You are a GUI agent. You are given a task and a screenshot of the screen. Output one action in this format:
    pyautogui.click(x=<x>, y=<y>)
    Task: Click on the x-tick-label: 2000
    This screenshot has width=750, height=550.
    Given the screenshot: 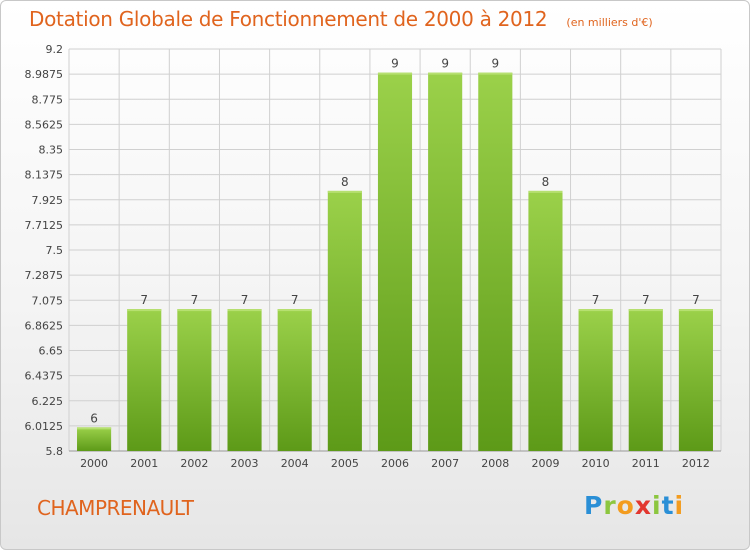 What is the action you would take?
    pyautogui.click(x=94, y=463)
    